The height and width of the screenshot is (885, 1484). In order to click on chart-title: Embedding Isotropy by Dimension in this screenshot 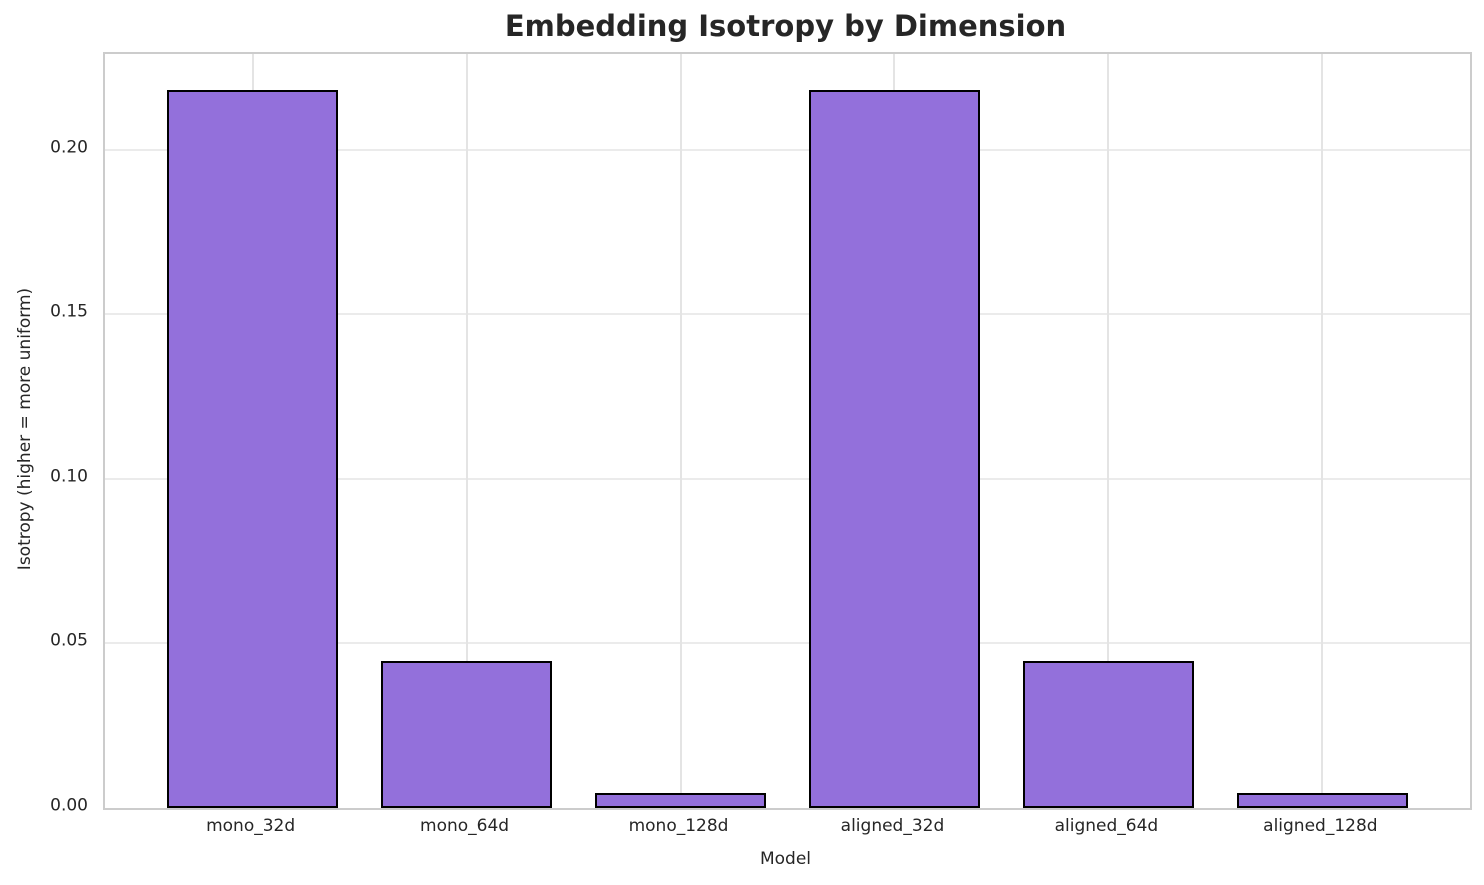, I will do `click(785, 26)`.